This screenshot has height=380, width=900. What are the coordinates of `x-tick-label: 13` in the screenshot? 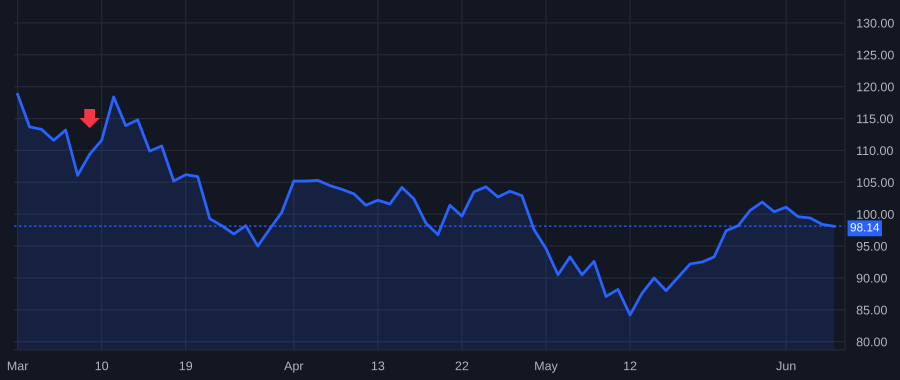 It's located at (378, 365).